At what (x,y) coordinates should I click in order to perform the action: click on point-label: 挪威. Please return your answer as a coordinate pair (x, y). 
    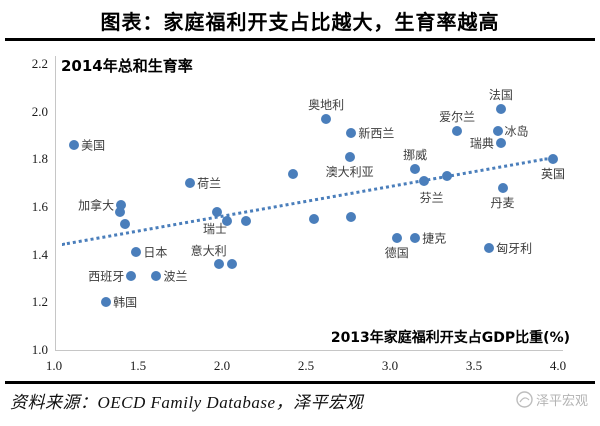
    Looking at the image, I should click on (415, 154).